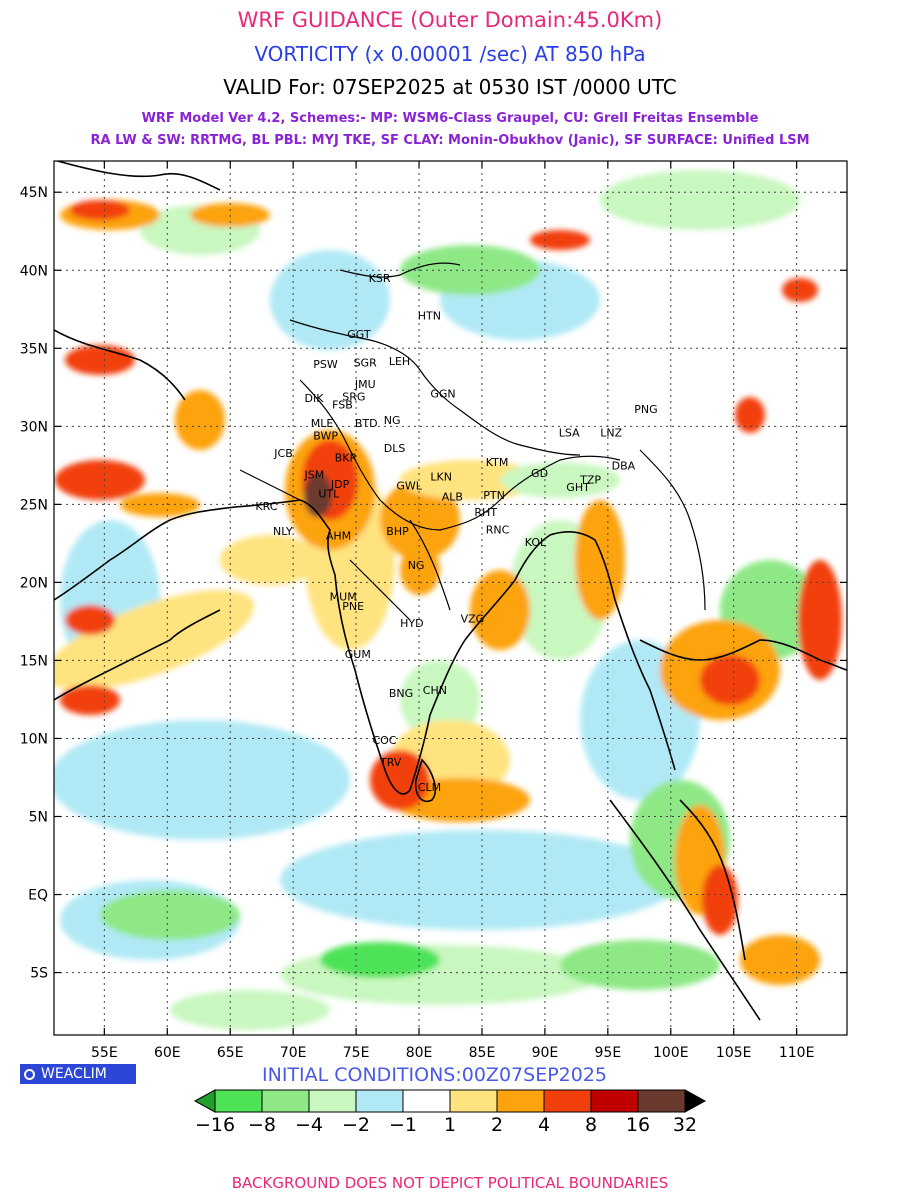 The height and width of the screenshot is (1200, 900). I want to click on station-label: BWP, so click(325, 436).